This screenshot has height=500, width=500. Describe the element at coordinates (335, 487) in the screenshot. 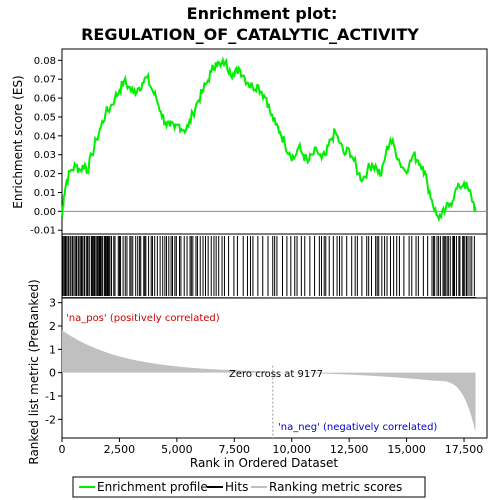

I see `legend-label-metric: Ranking metric scores` at that location.